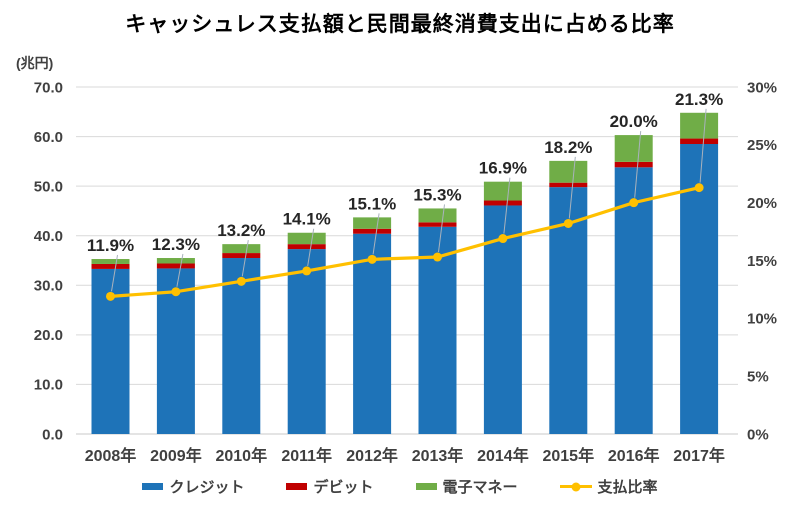 The height and width of the screenshot is (519, 800). Describe the element at coordinates (634, 121) in the screenshot. I see `ratio-data-label: 20.0%` at that location.